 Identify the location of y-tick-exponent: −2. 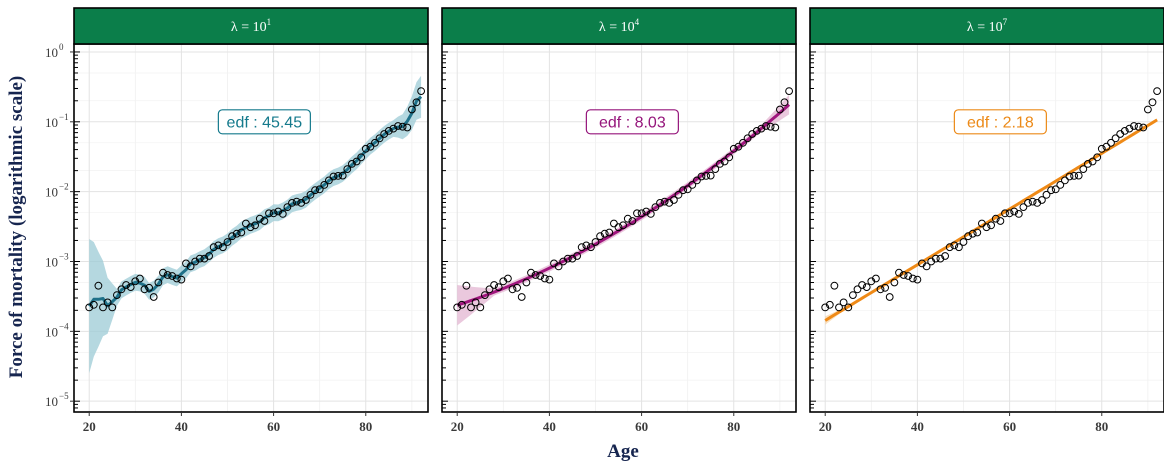
(64, 187).